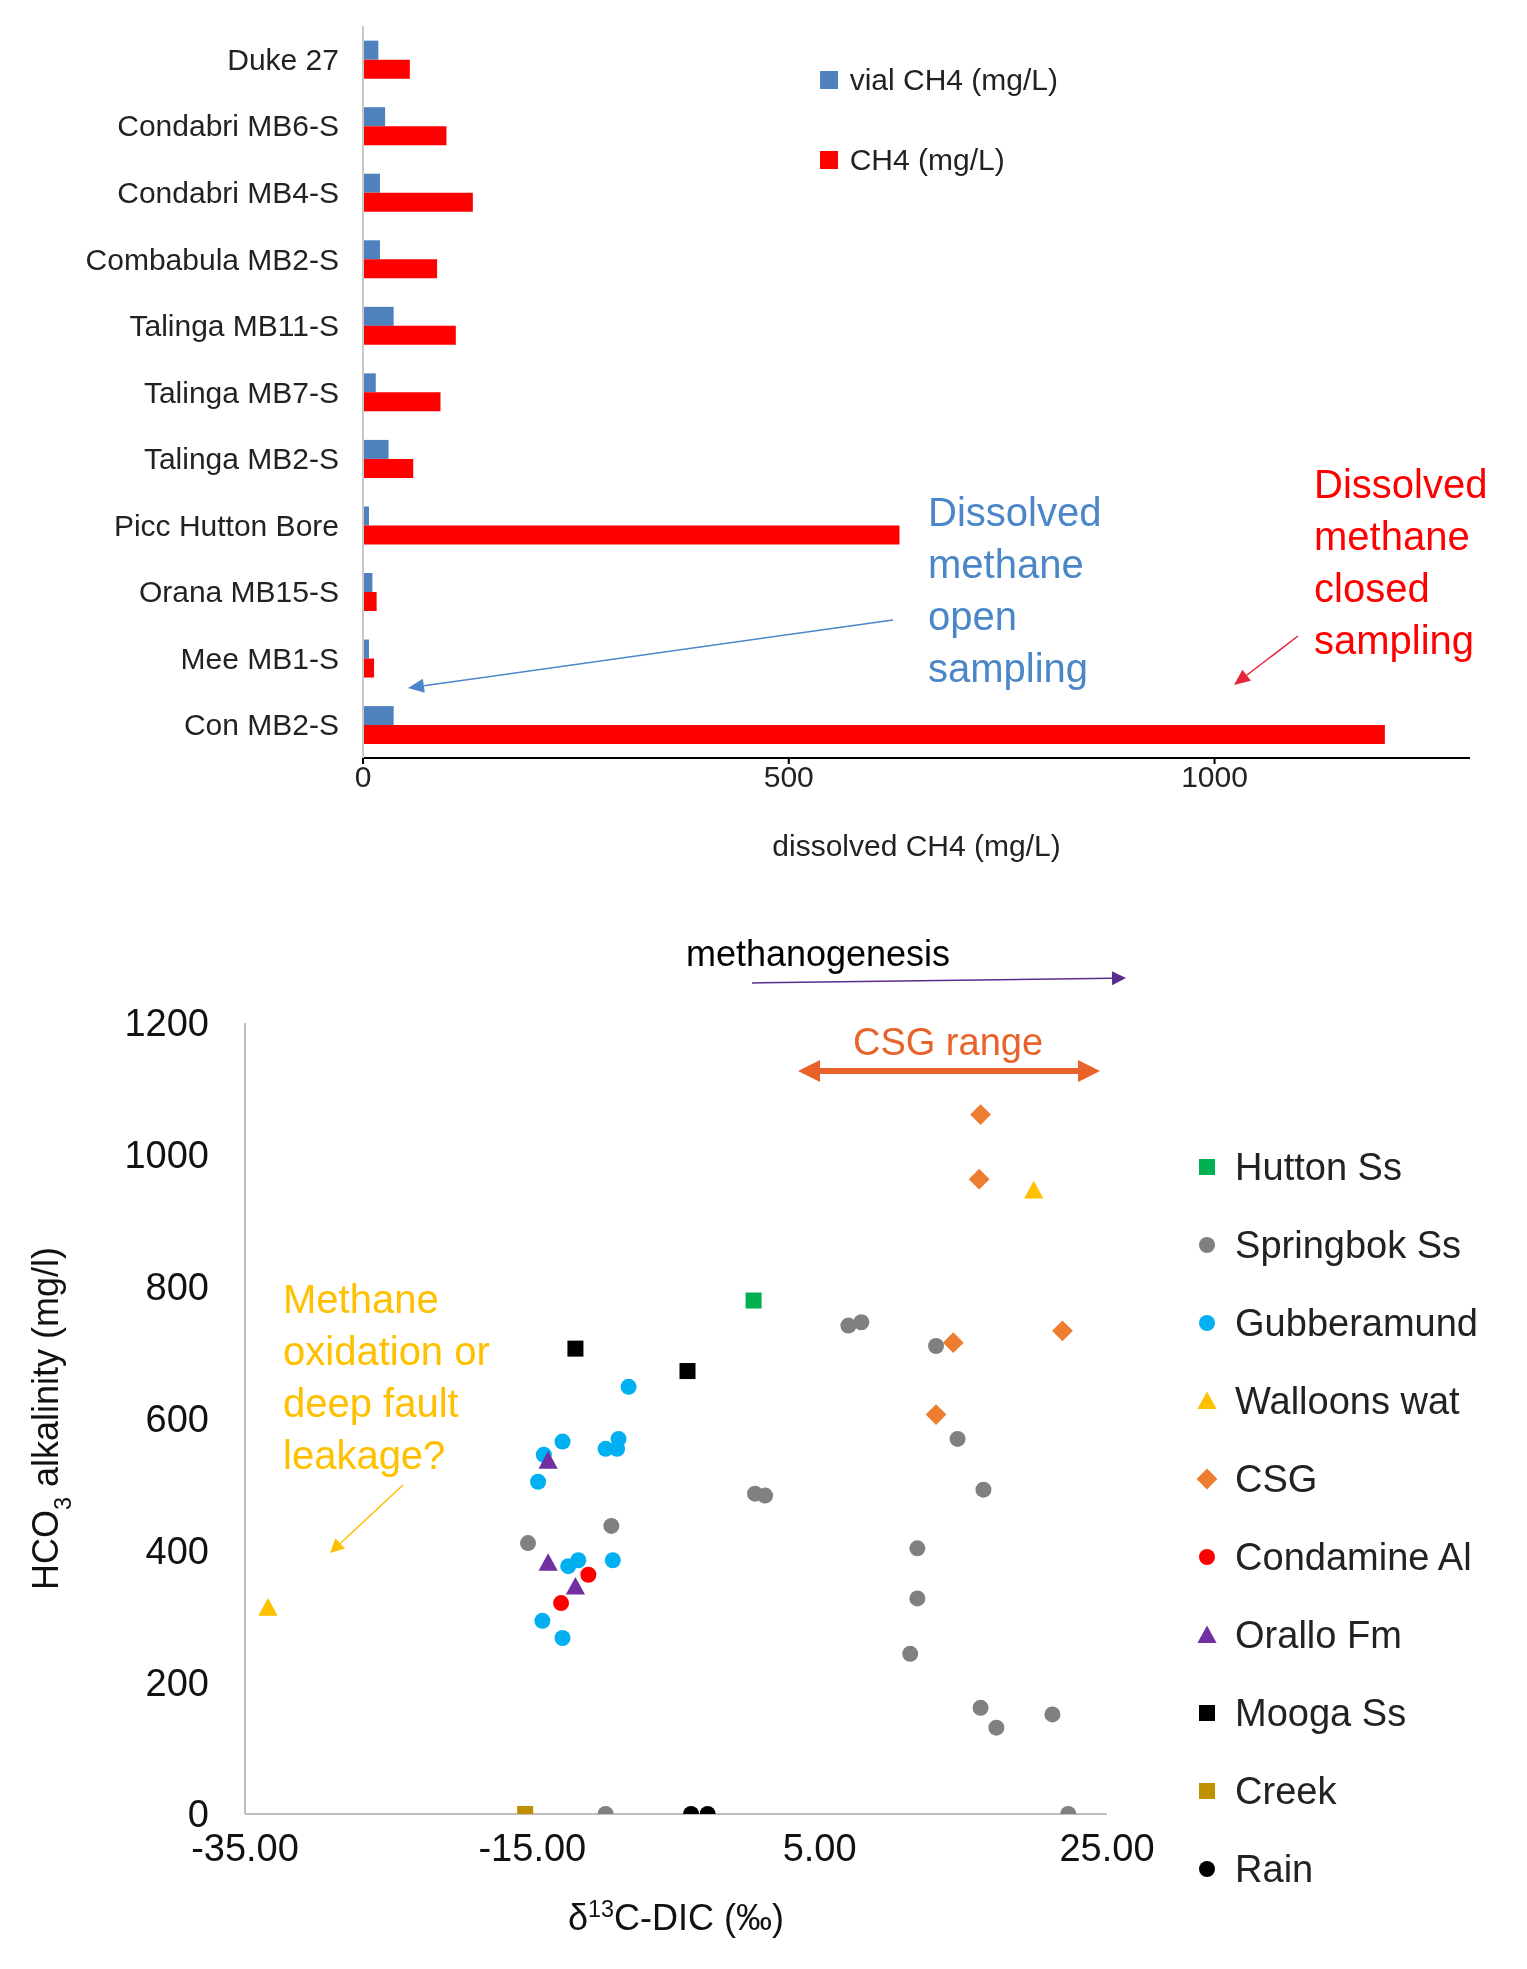 The width and height of the screenshot is (1527, 1969). I want to click on y-tick-label: Talinga MB11-S, so click(234, 326).